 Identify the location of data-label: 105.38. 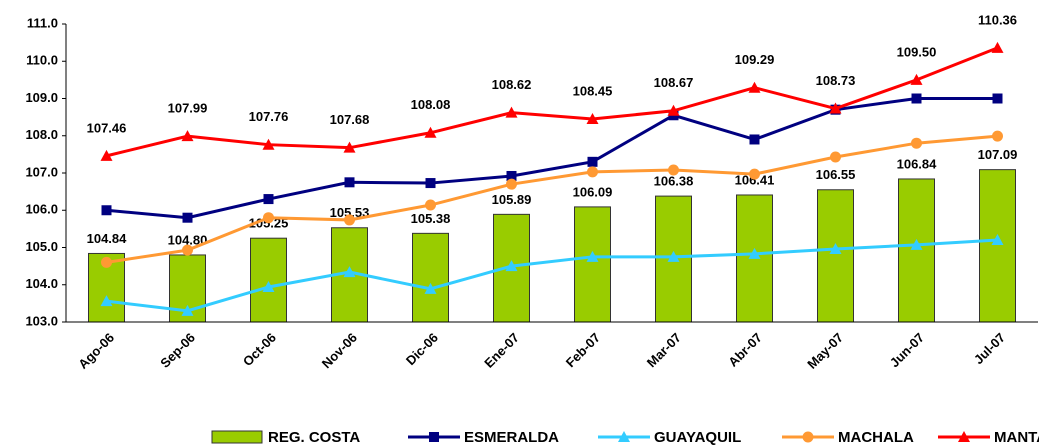
(431, 218).